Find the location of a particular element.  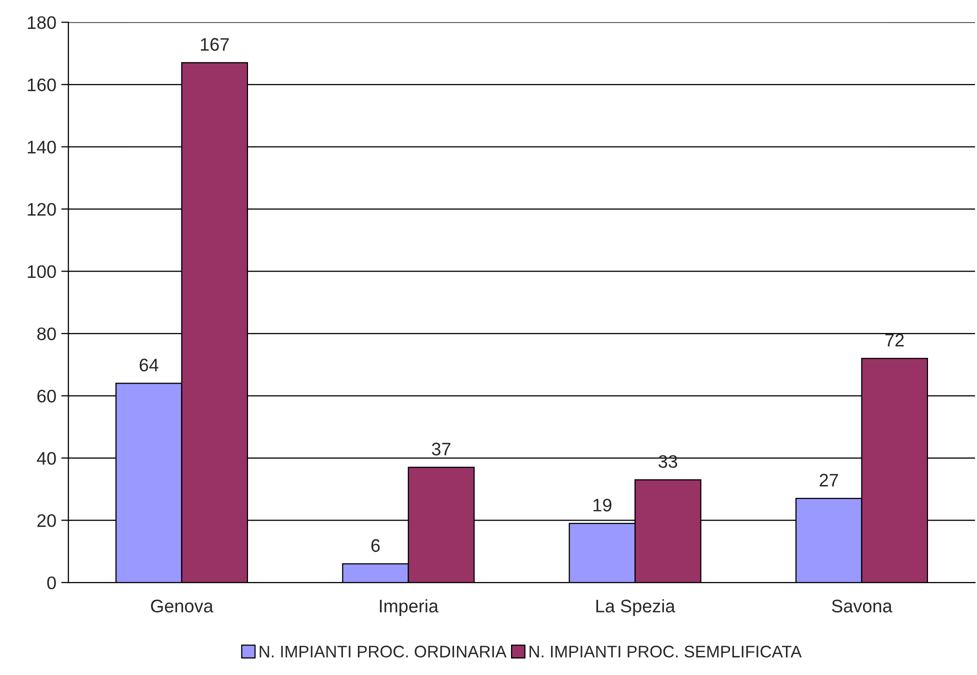

y-tick-label: 180 is located at coordinates (42, 22).